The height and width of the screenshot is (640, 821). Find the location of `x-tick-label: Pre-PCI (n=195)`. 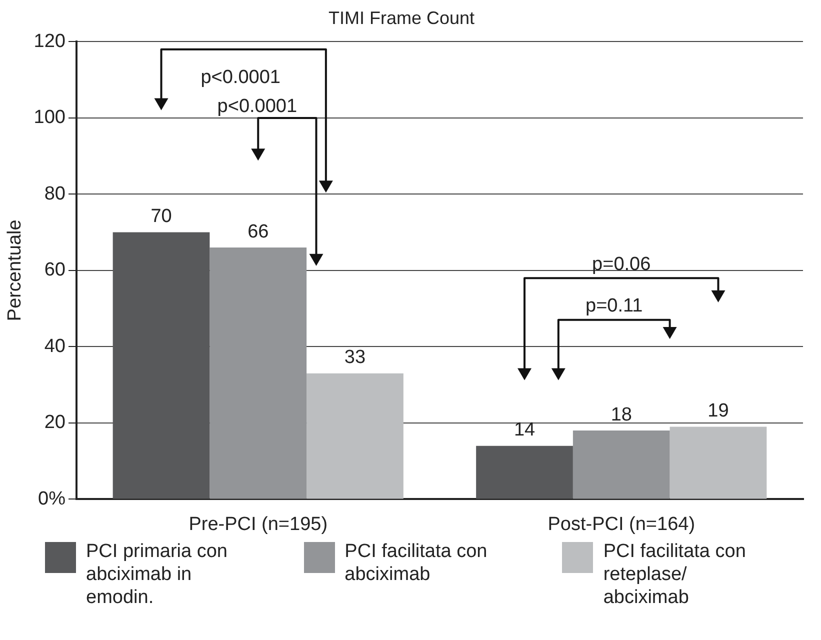

x-tick-label: Pre-PCI (n=195) is located at coordinates (258, 524).